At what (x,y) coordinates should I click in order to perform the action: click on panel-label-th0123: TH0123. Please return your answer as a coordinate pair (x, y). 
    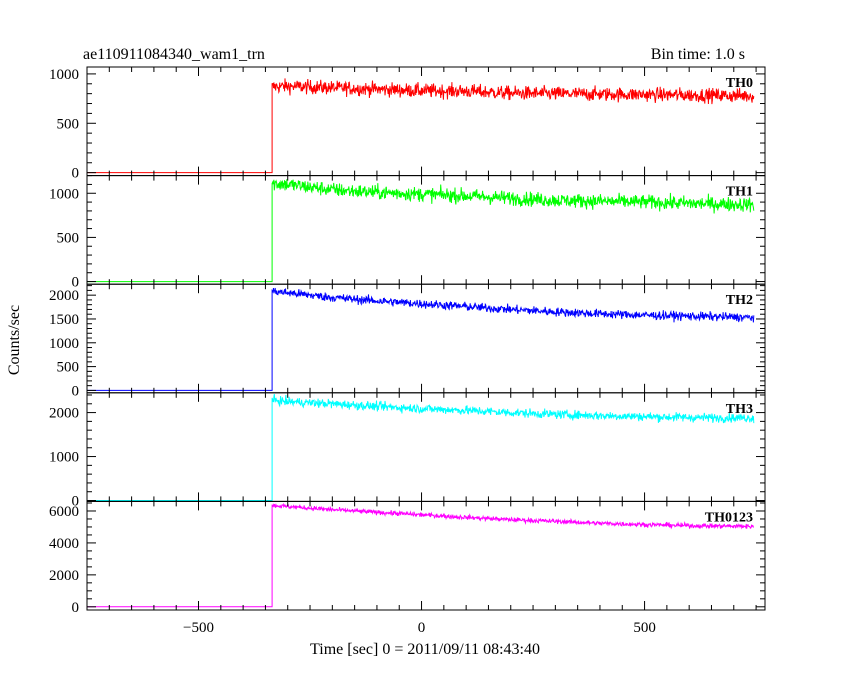
    Looking at the image, I should click on (729, 517).